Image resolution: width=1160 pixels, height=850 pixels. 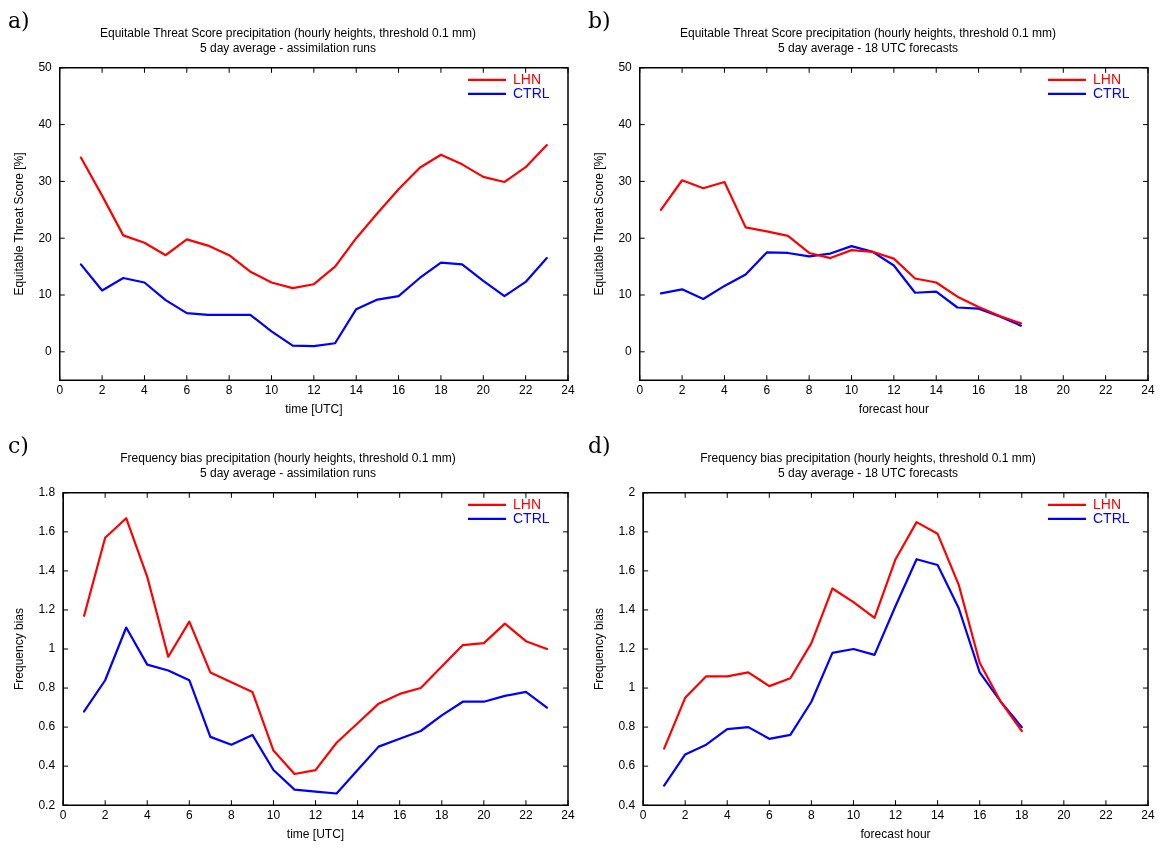 I want to click on text: c), so click(x=18, y=445).